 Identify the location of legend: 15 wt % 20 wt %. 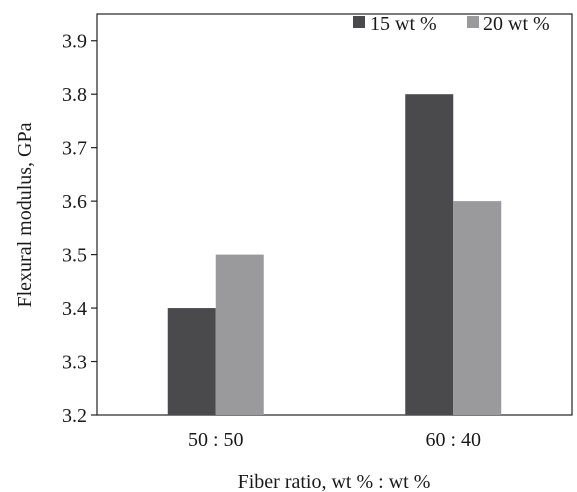
(451, 24).